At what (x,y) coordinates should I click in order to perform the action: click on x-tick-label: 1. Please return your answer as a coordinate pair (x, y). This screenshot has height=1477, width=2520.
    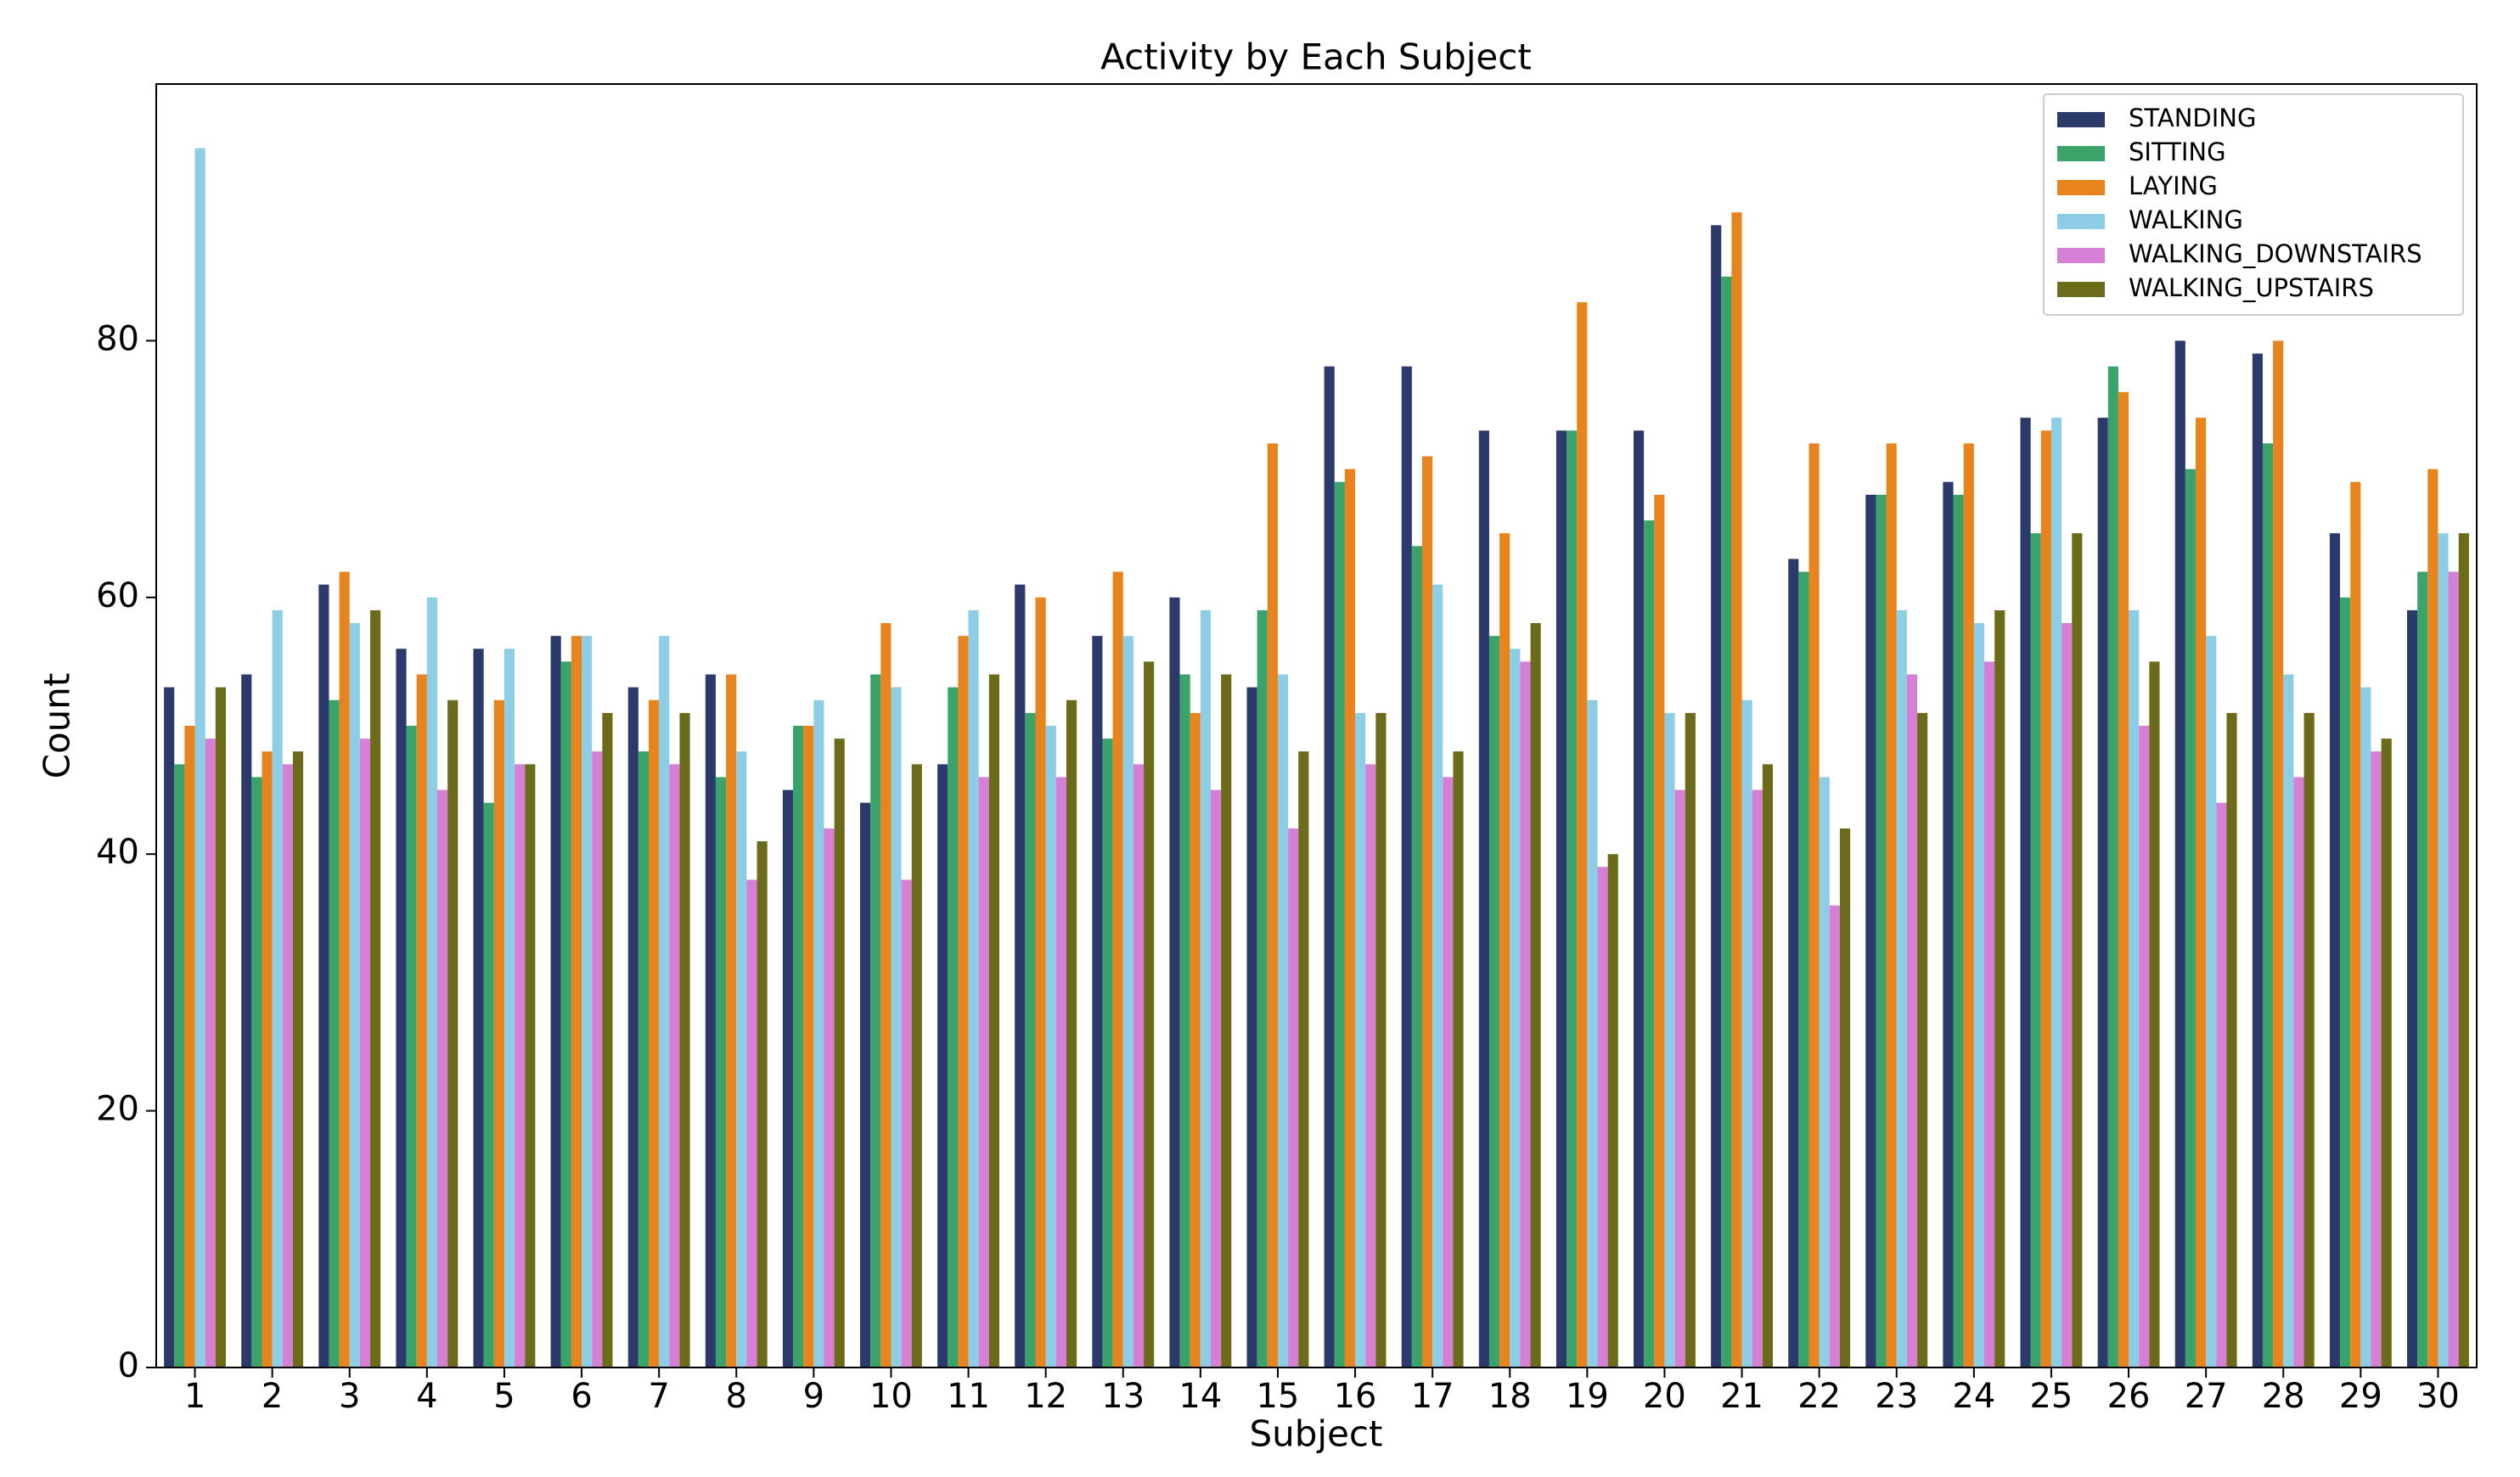
    Looking at the image, I should click on (194, 1396).